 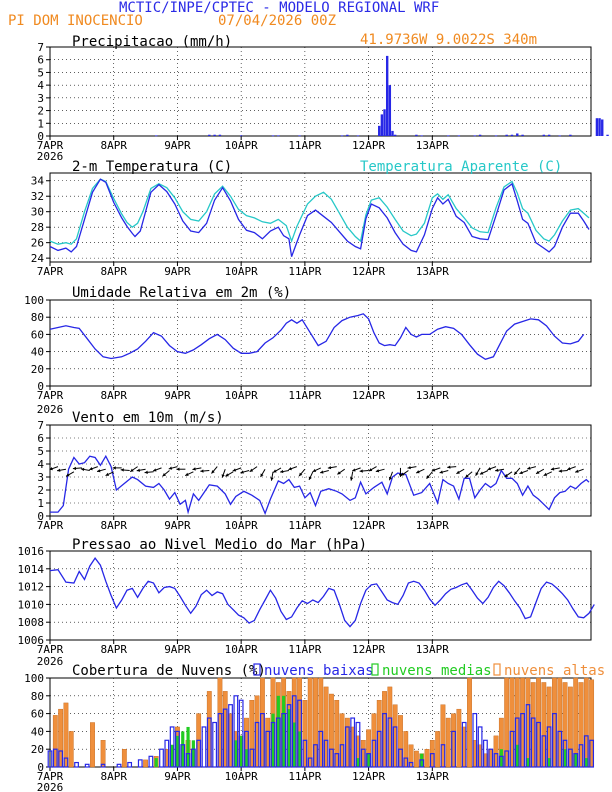 I want to click on panel-title: Vento em 10m (m/s), so click(x=148, y=418).